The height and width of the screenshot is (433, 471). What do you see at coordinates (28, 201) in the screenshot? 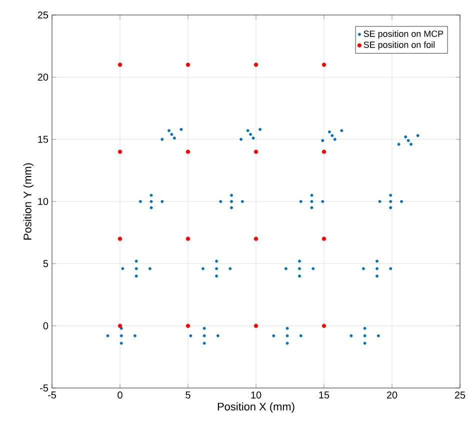
I see `y-axis-title: Position Y (mm)` at bounding box center [28, 201].